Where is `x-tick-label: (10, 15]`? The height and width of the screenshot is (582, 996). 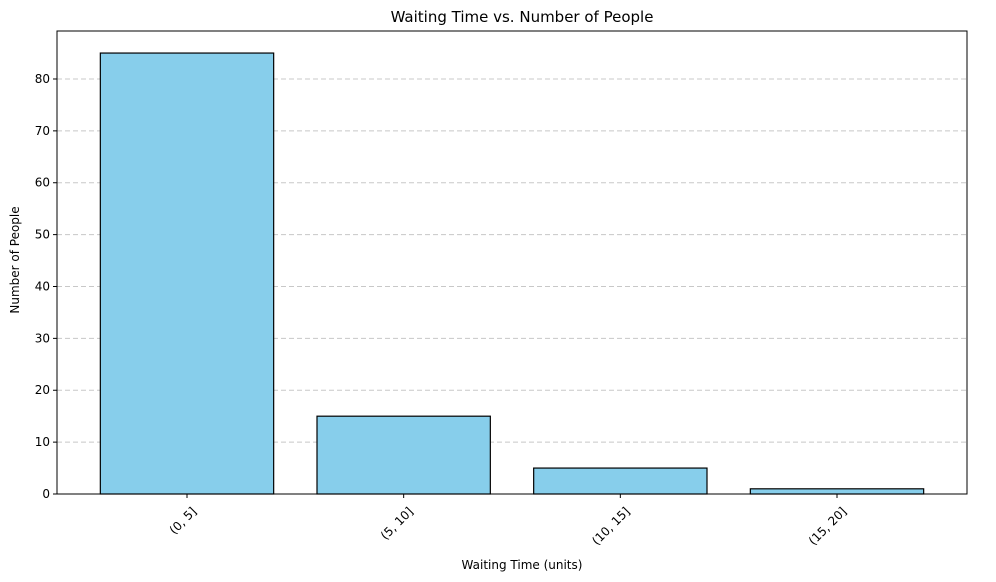
x-tick-label: (10, 15] is located at coordinates (611, 526).